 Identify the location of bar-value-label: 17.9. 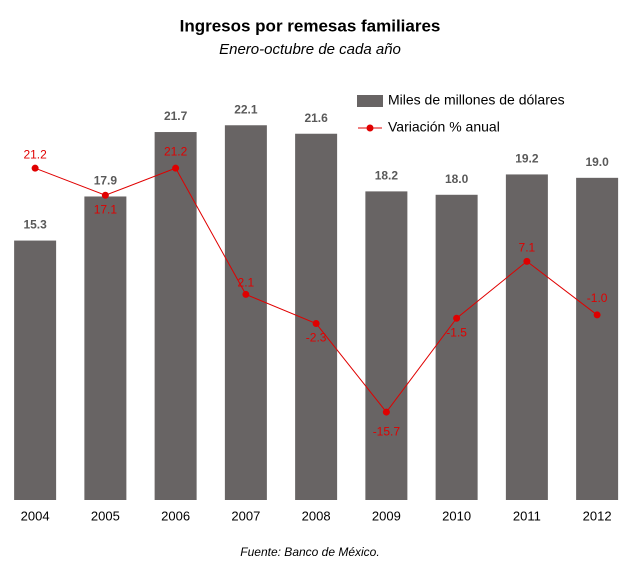
(106, 181).